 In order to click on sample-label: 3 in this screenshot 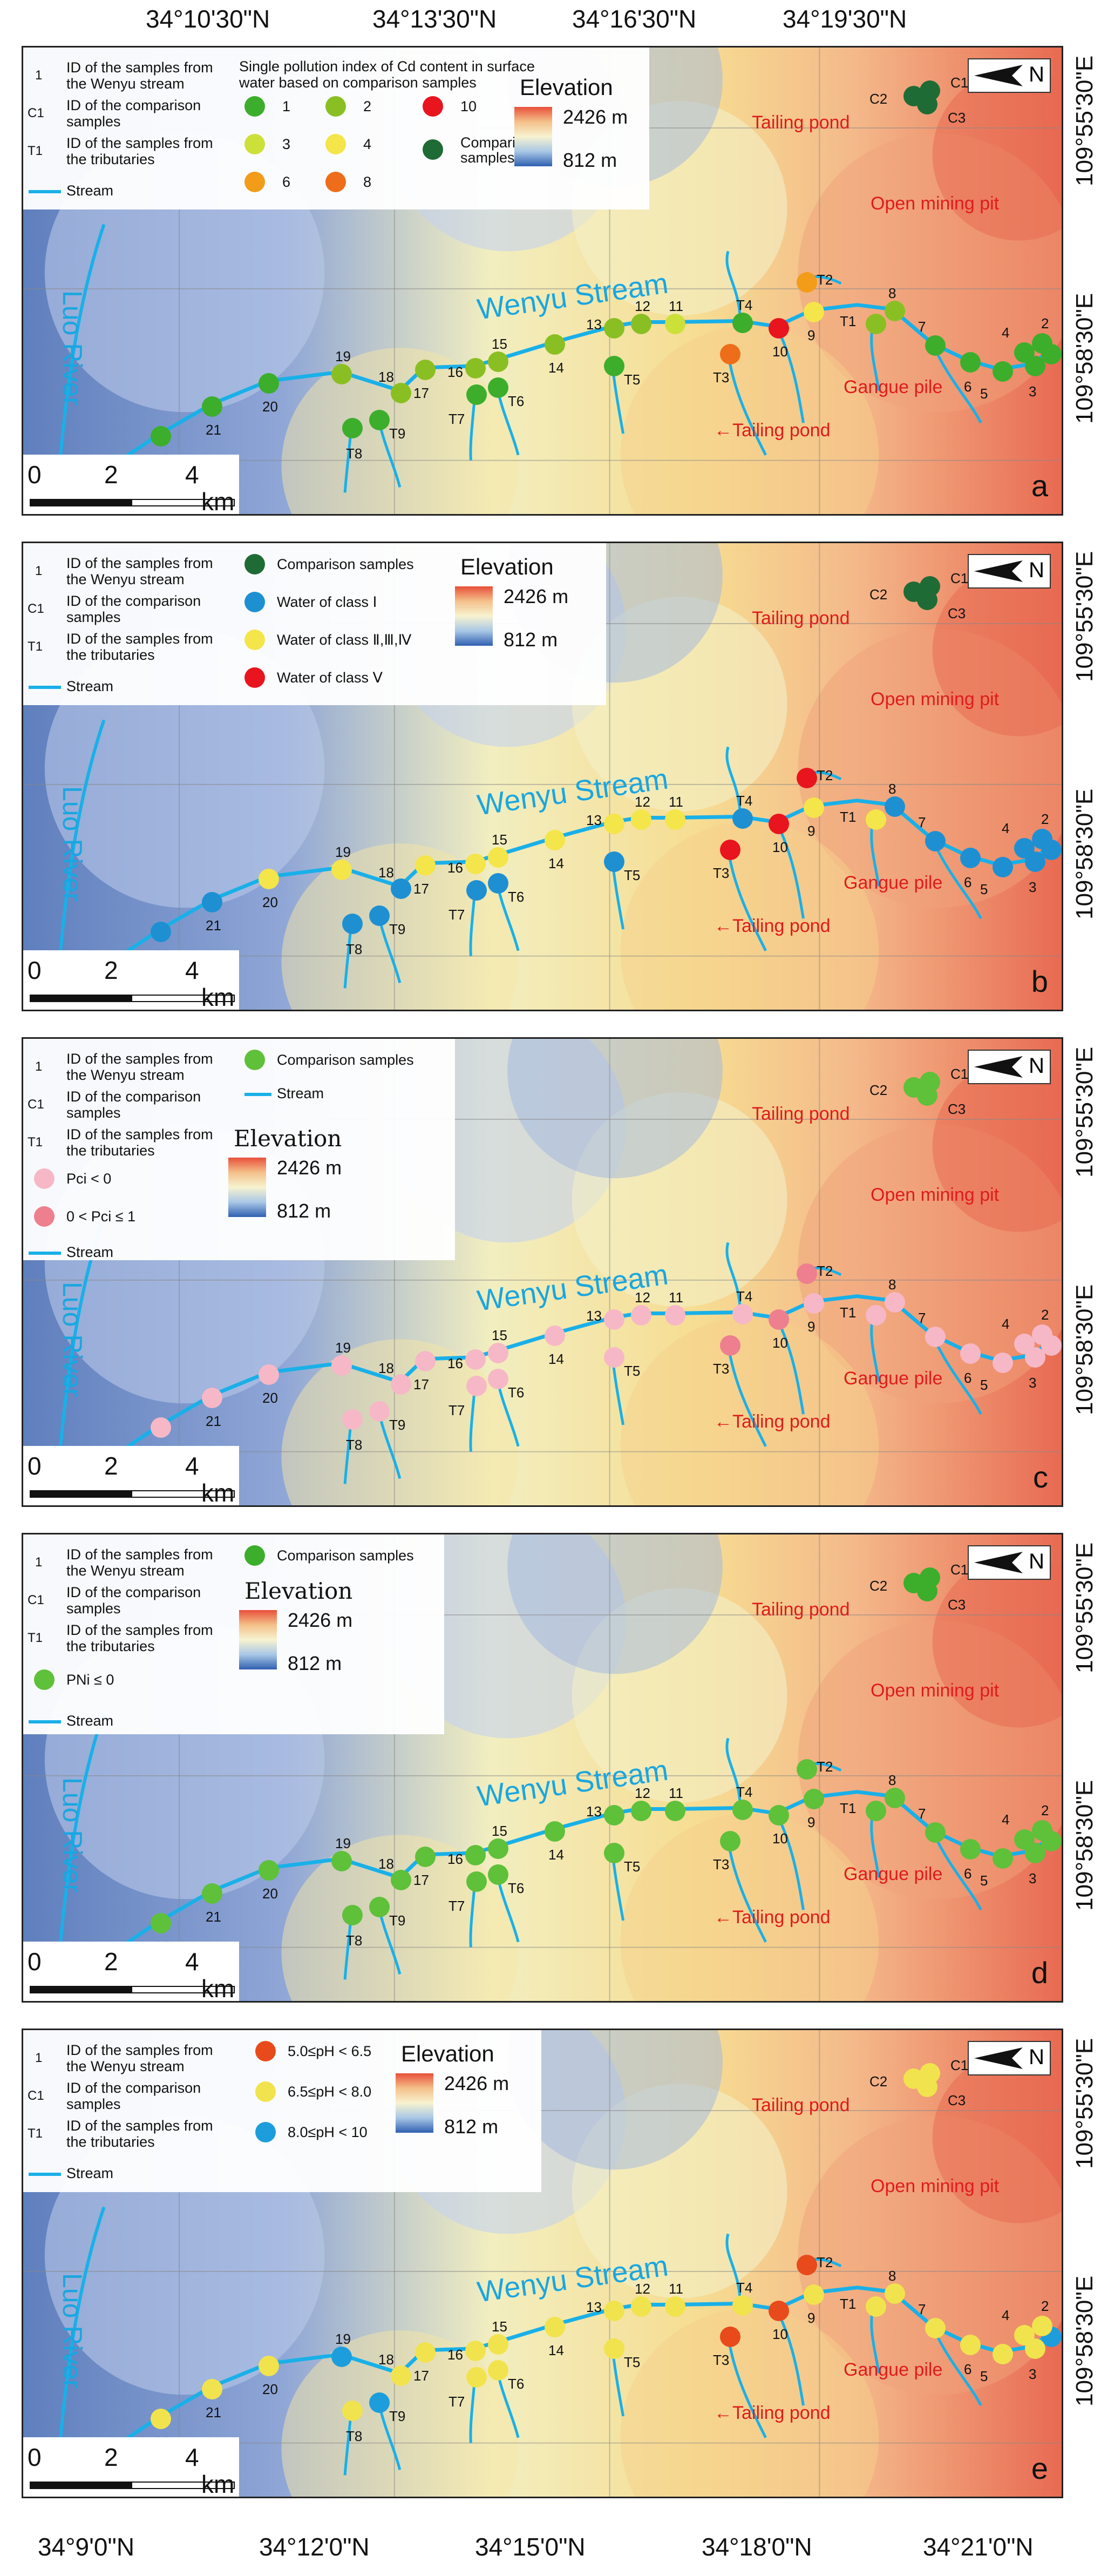, I will do `click(1033, 887)`.